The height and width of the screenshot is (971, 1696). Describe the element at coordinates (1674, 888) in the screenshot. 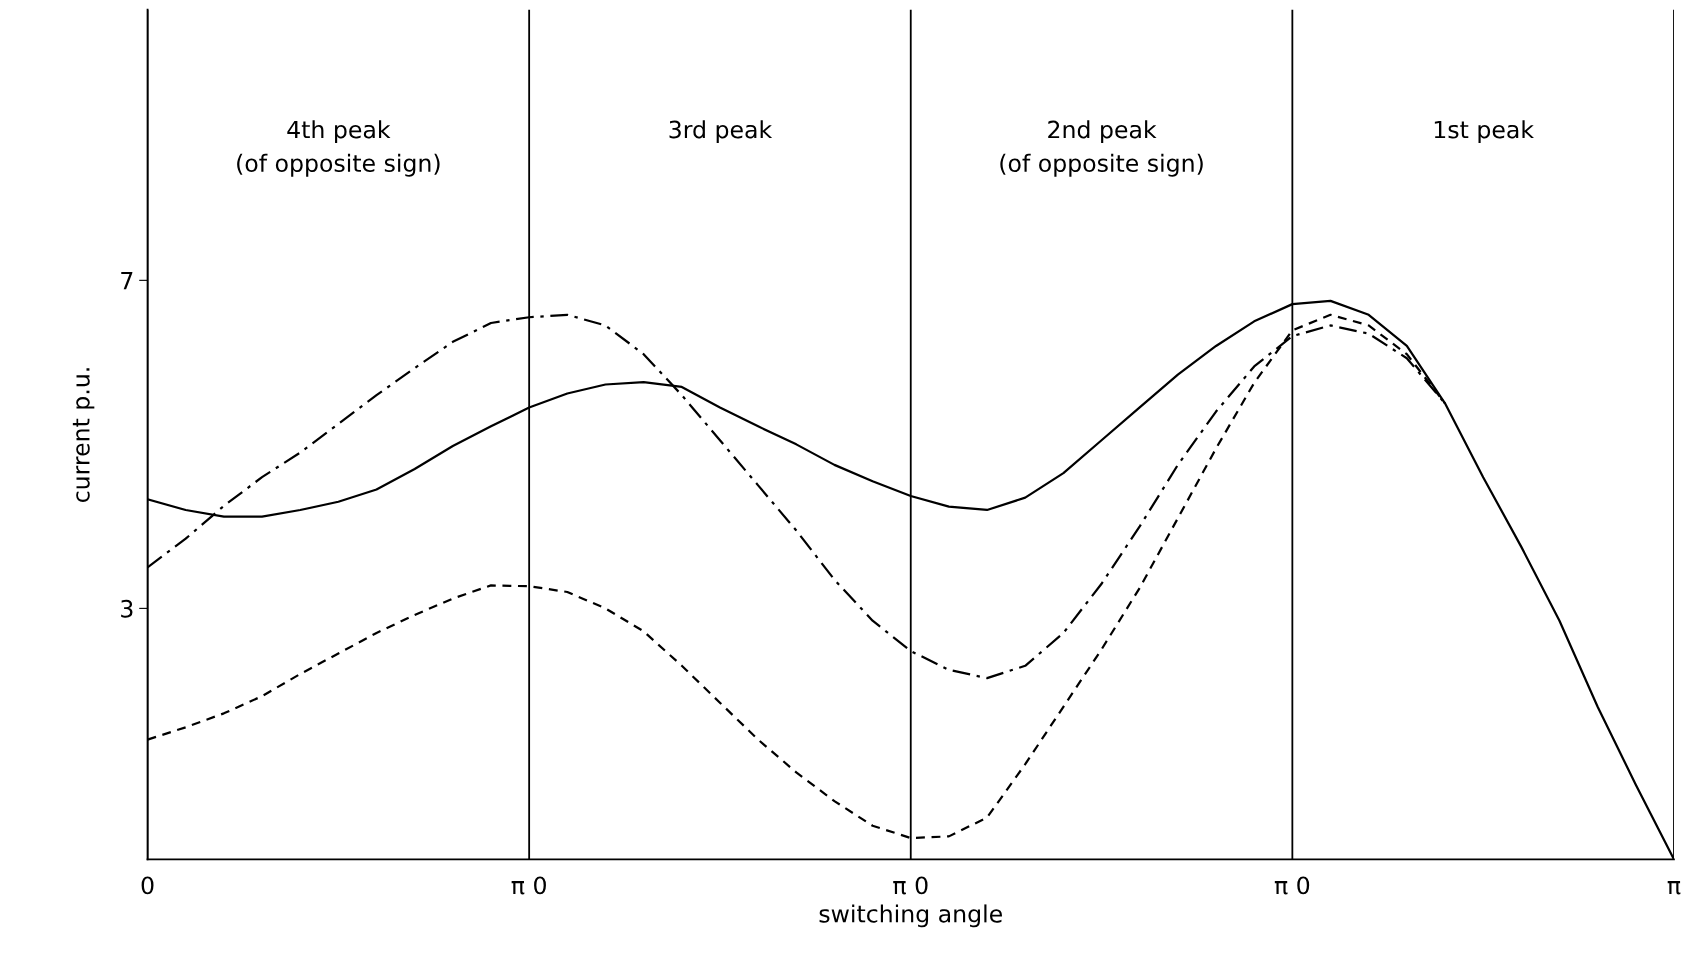

I see `x-tick-label: π` at that location.